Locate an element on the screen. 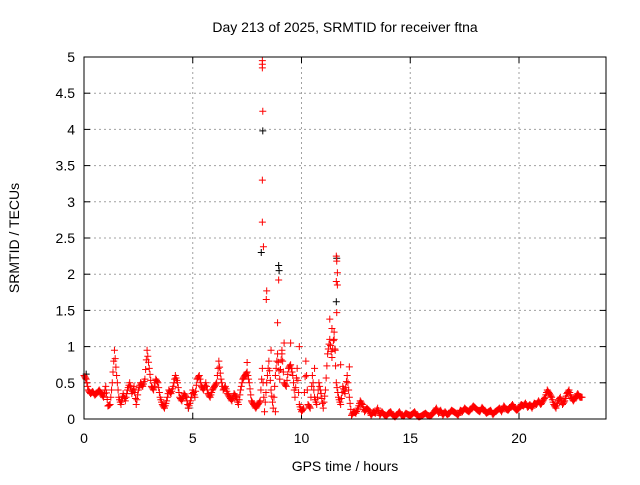 This screenshot has width=640, height=485. y-tick-label: 3.5 is located at coordinates (66, 166).